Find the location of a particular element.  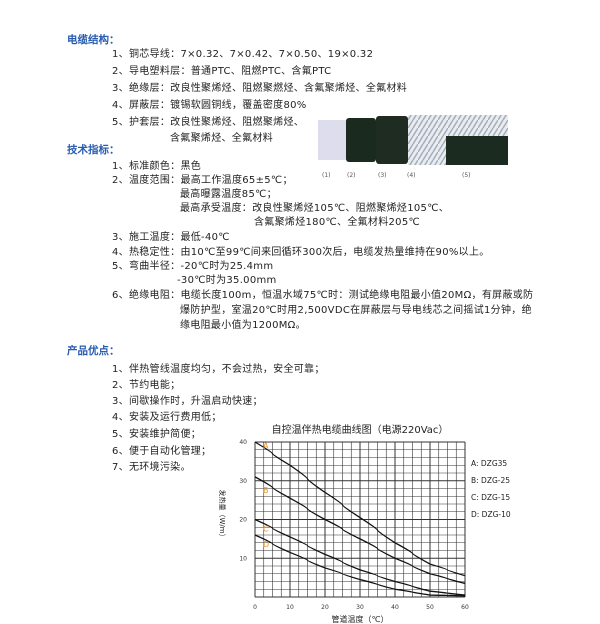

advantage-item: 3、间歇操作时，升温启动快速； is located at coordinates (187, 401).